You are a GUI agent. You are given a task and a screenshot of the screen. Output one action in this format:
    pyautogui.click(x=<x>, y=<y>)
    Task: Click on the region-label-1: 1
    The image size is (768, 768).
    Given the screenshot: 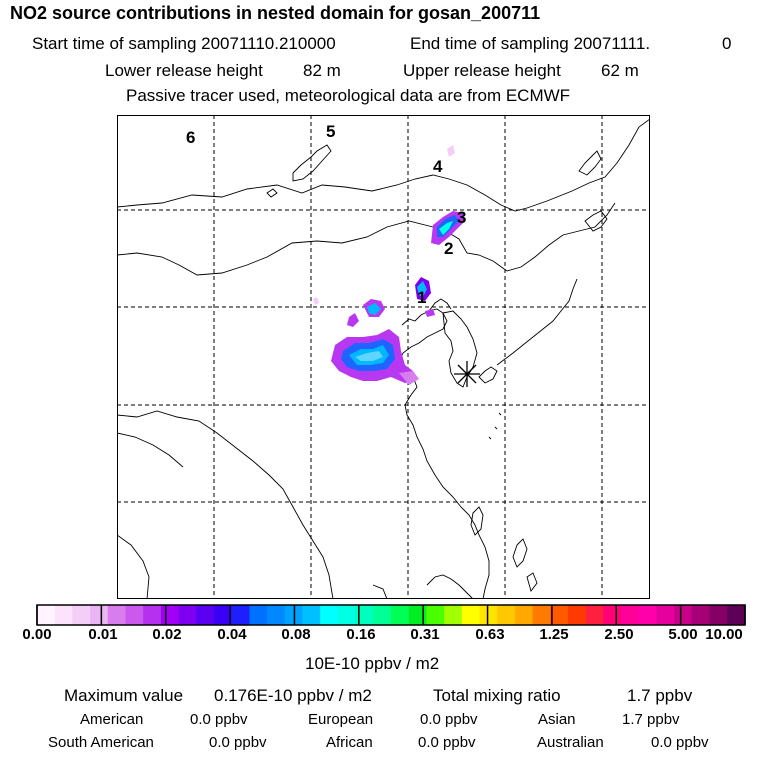 What is the action you would take?
    pyautogui.click(x=421, y=297)
    